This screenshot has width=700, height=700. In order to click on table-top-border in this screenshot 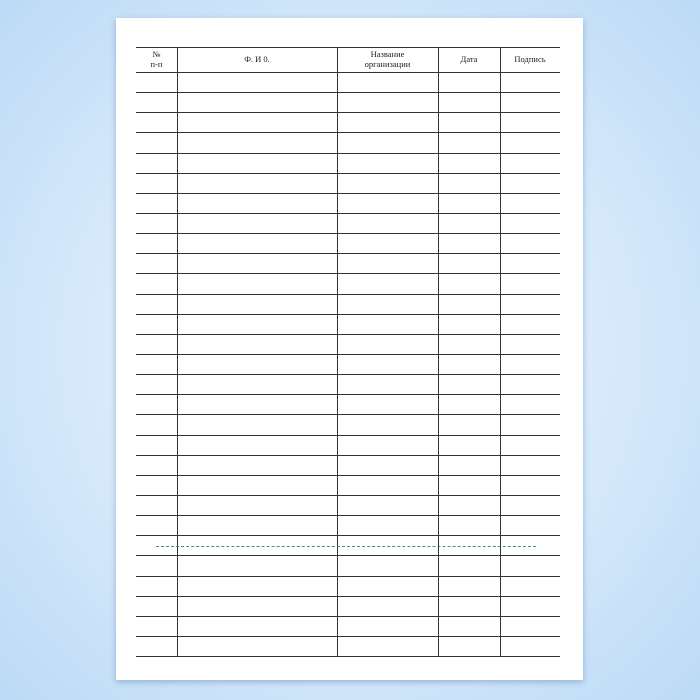, I will do `click(348, 47)`.